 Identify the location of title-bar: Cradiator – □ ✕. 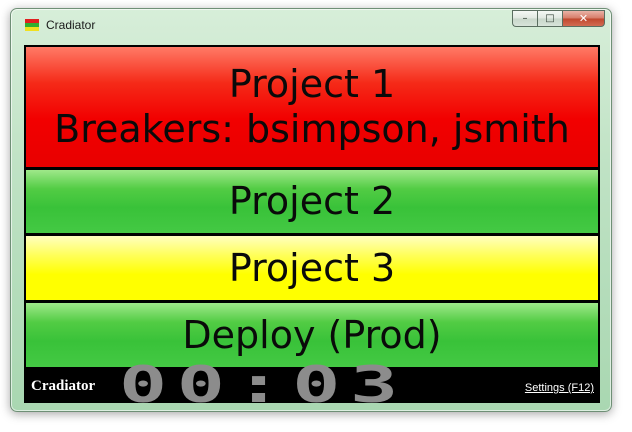
(311, 24).